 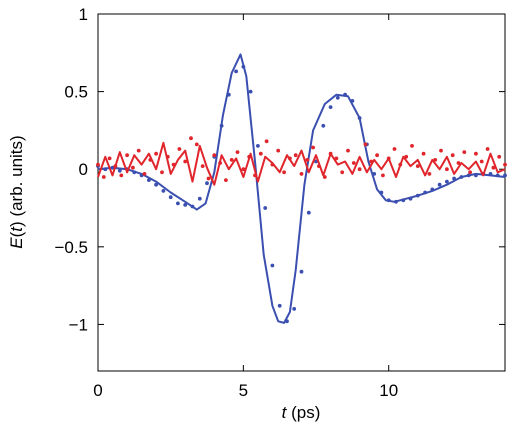 What do you see at coordinates (16, 224) in the screenshot?
I see `y-axis-arg-close: )` at bounding box center [16, 224].